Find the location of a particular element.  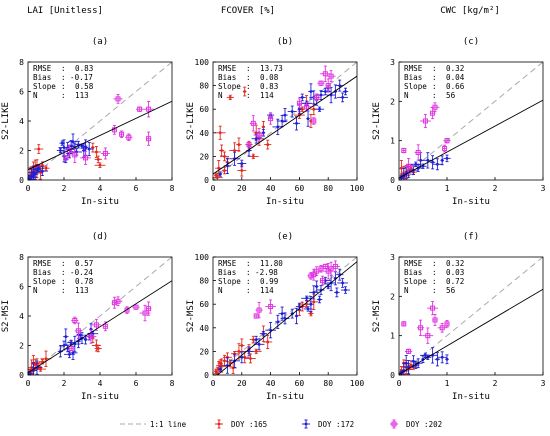

legend-label: DOY :165 is located at coordinates (249, 424).